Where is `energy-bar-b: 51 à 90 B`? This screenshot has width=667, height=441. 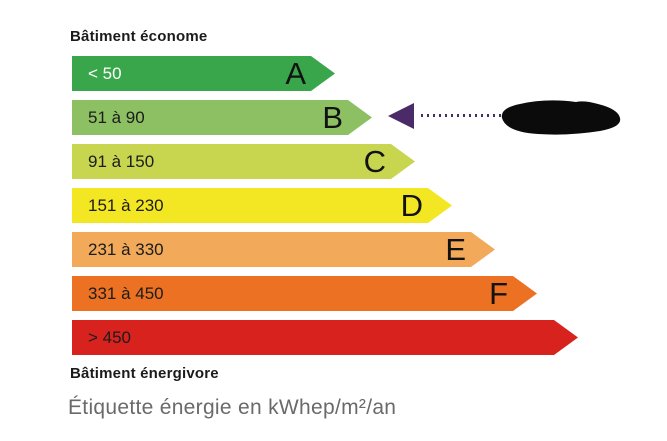 energy-bar-b: 51 à 90 B is located at coordinates (222, 117).